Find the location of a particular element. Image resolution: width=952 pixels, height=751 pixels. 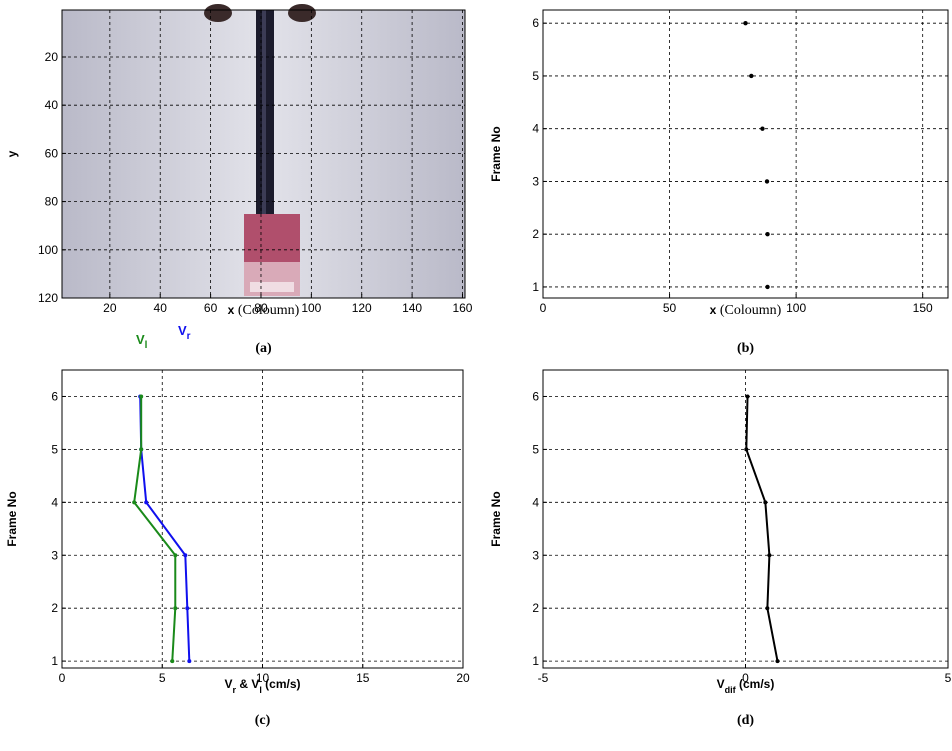

x-tick-label: 80 is located at coordinates (261, 308).